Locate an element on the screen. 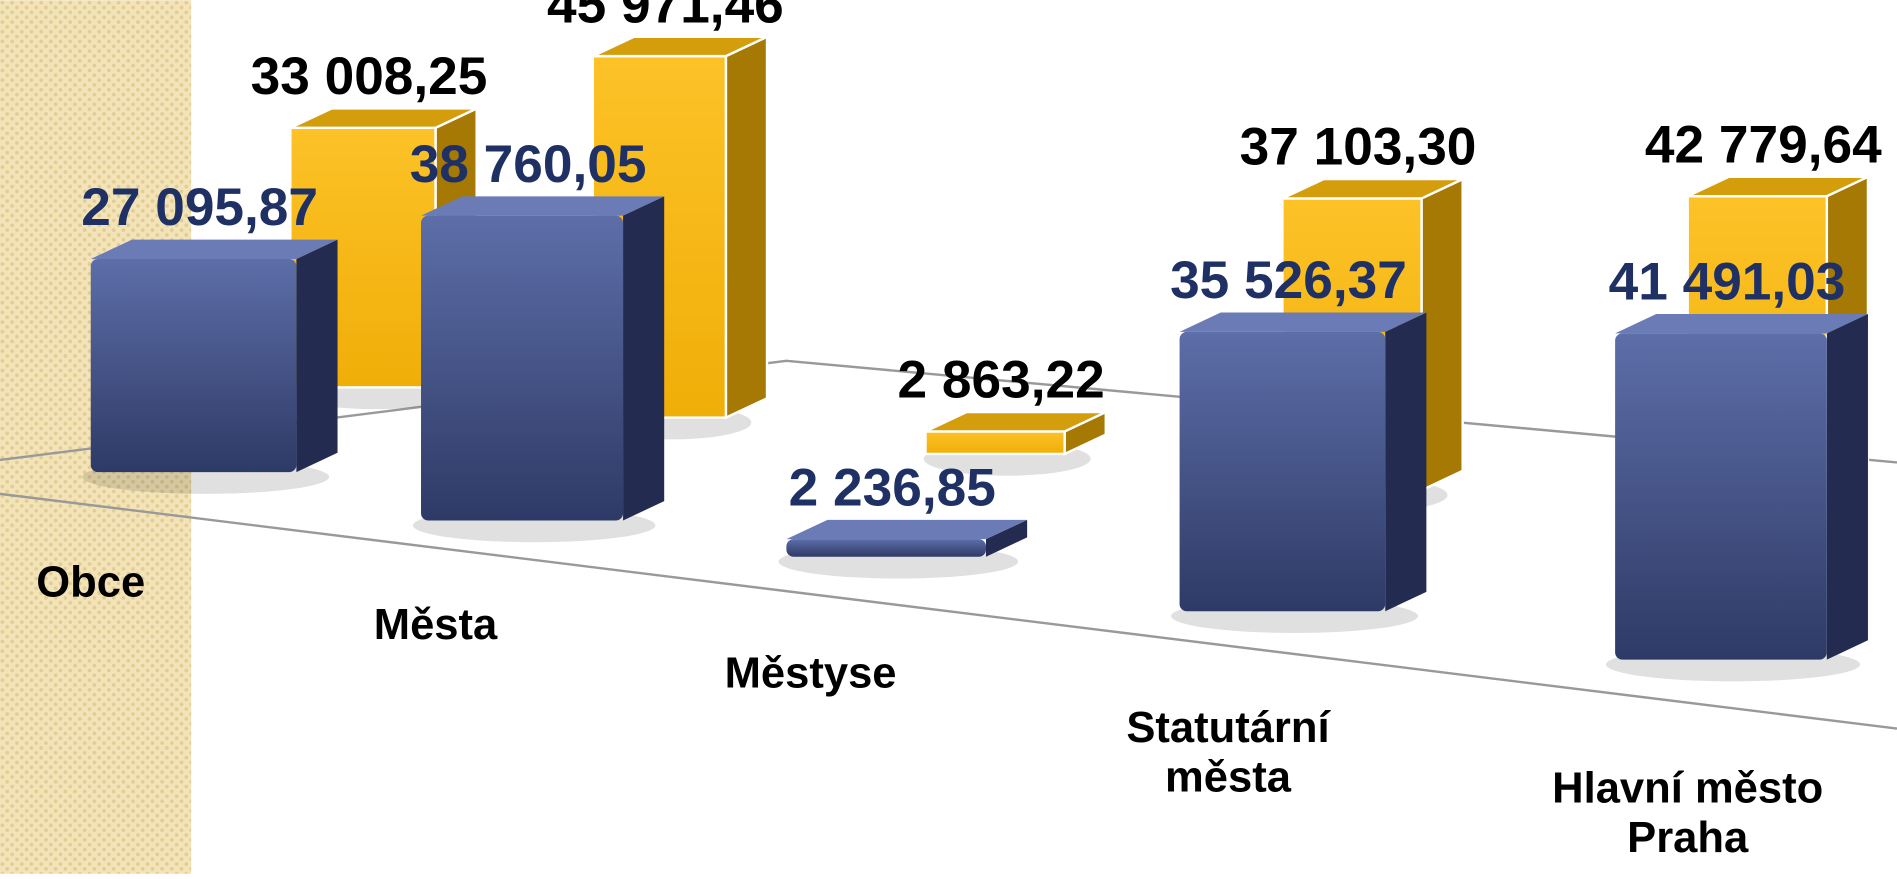 The height and width of the screenshot is (879, 1897). value-label: 2 236,85 is located at coordinates (892, 487).